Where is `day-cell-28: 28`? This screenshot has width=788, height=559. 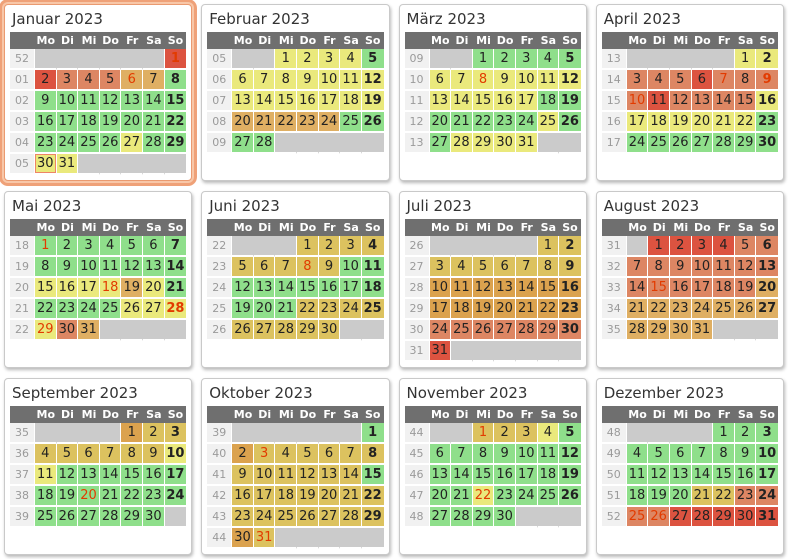 day-cell-28: 28 is located at coordinates (526, 330).